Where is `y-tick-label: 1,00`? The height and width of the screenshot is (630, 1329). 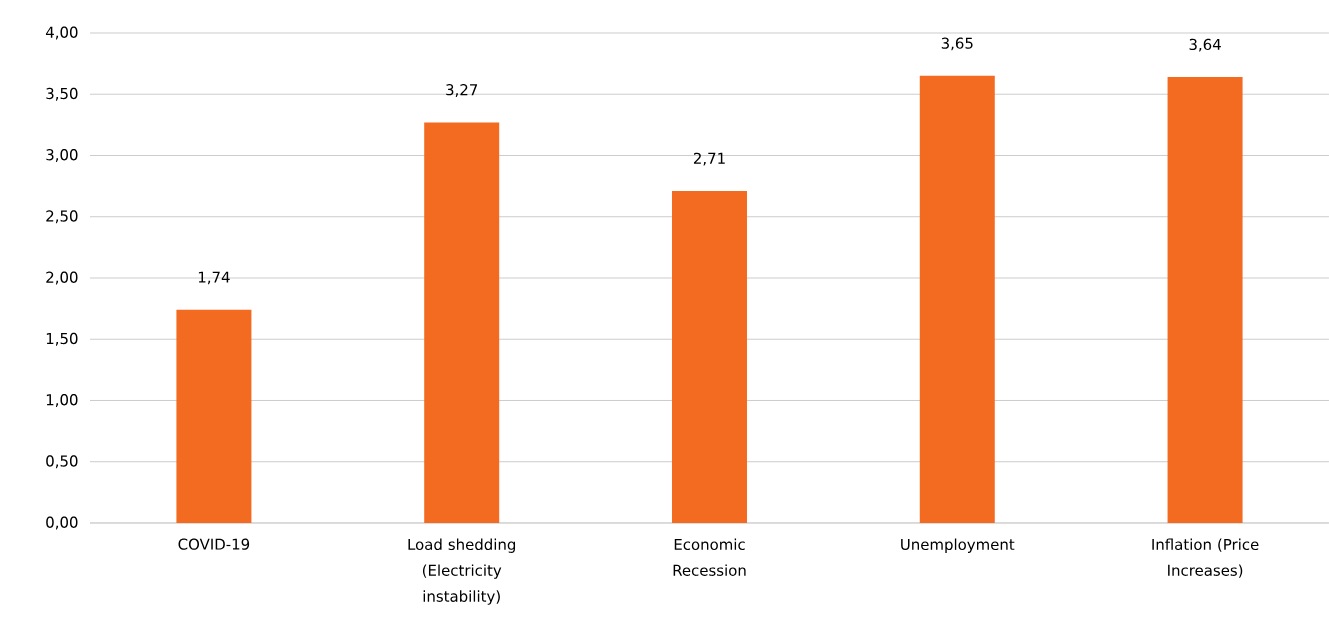 y-tick-label: 1,00 is located at coordinates (62, 400).